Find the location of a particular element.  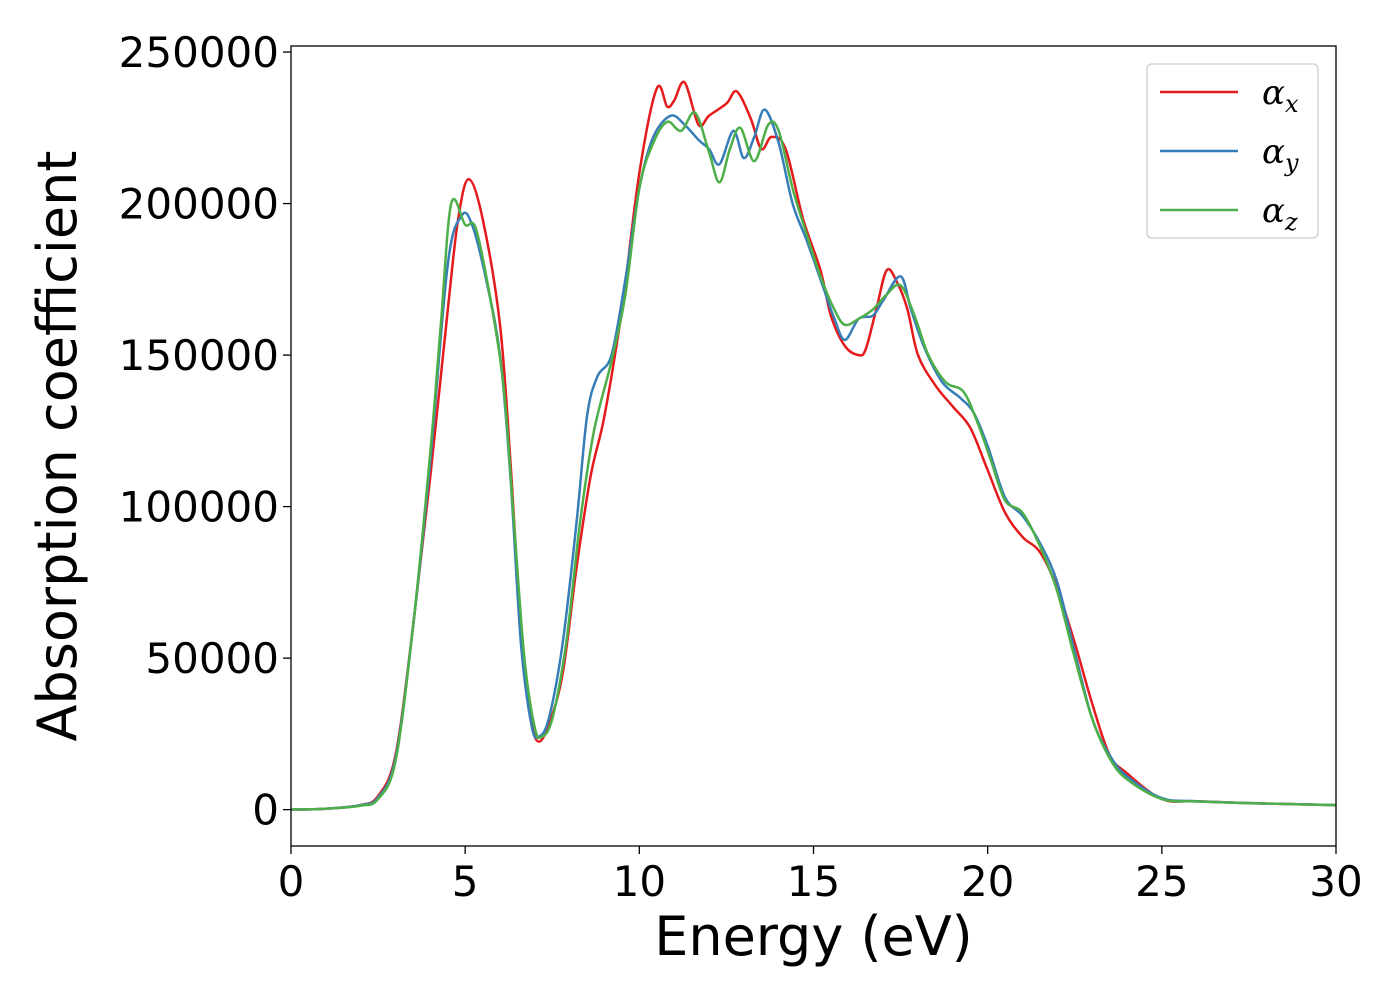

x-tick-label: 10 is located at coordinates (639, 881).